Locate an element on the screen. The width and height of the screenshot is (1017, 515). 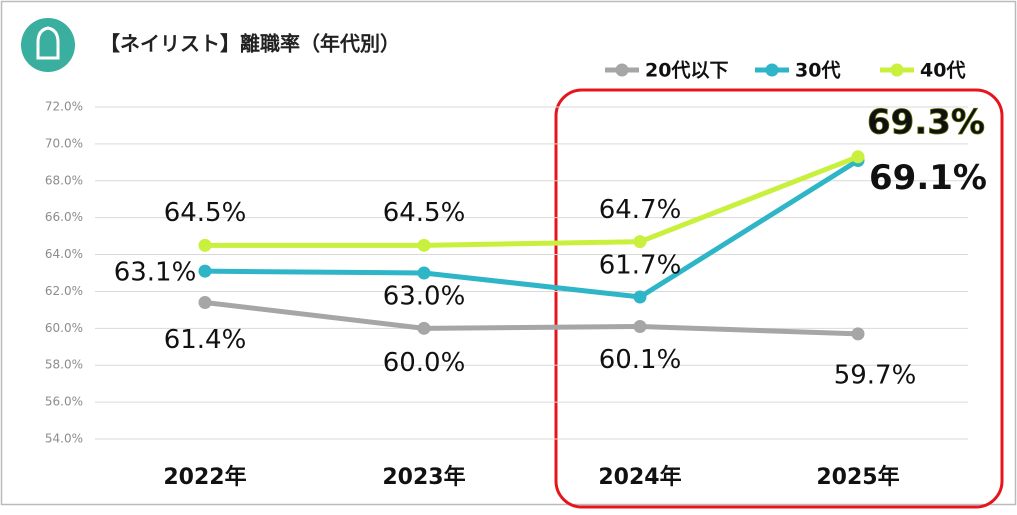
data-label: 63.1% is located at coordinates (155, 273).